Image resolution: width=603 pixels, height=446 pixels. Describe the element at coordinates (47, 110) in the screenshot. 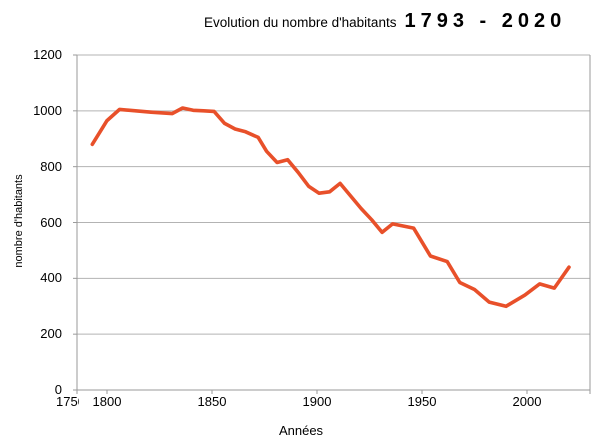

I see `y-tick-label-1000: 1000` at that location.